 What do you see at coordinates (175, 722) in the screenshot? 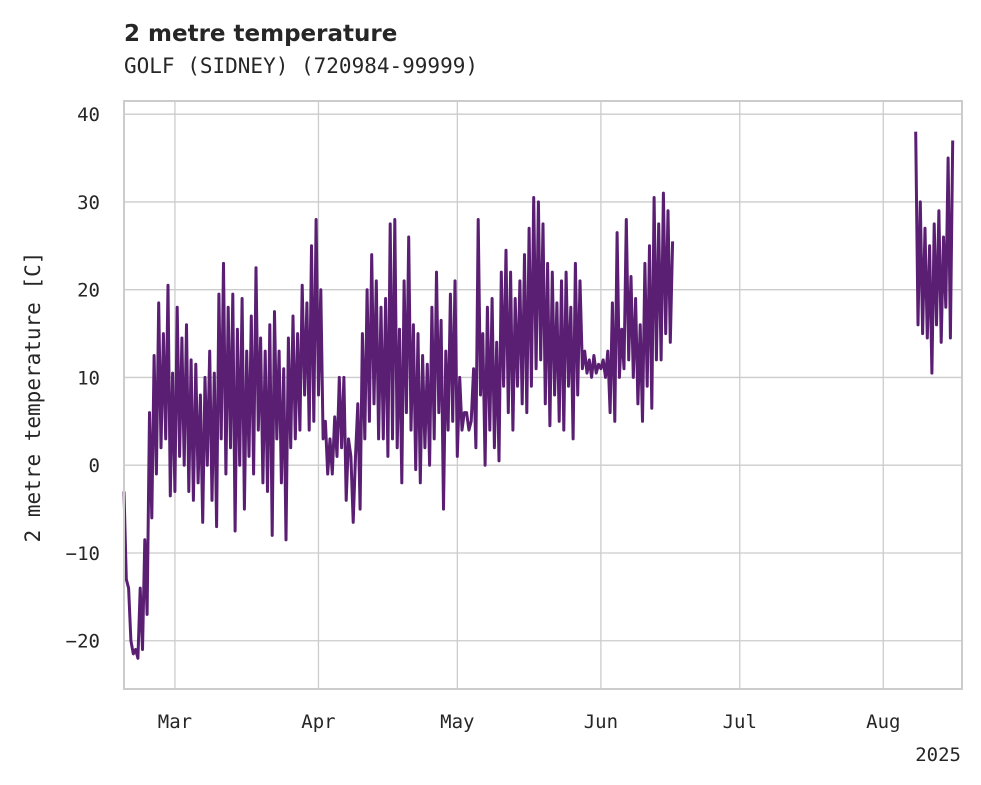
I see `x-tick-label: Mar` at bounding box center [175, 722].